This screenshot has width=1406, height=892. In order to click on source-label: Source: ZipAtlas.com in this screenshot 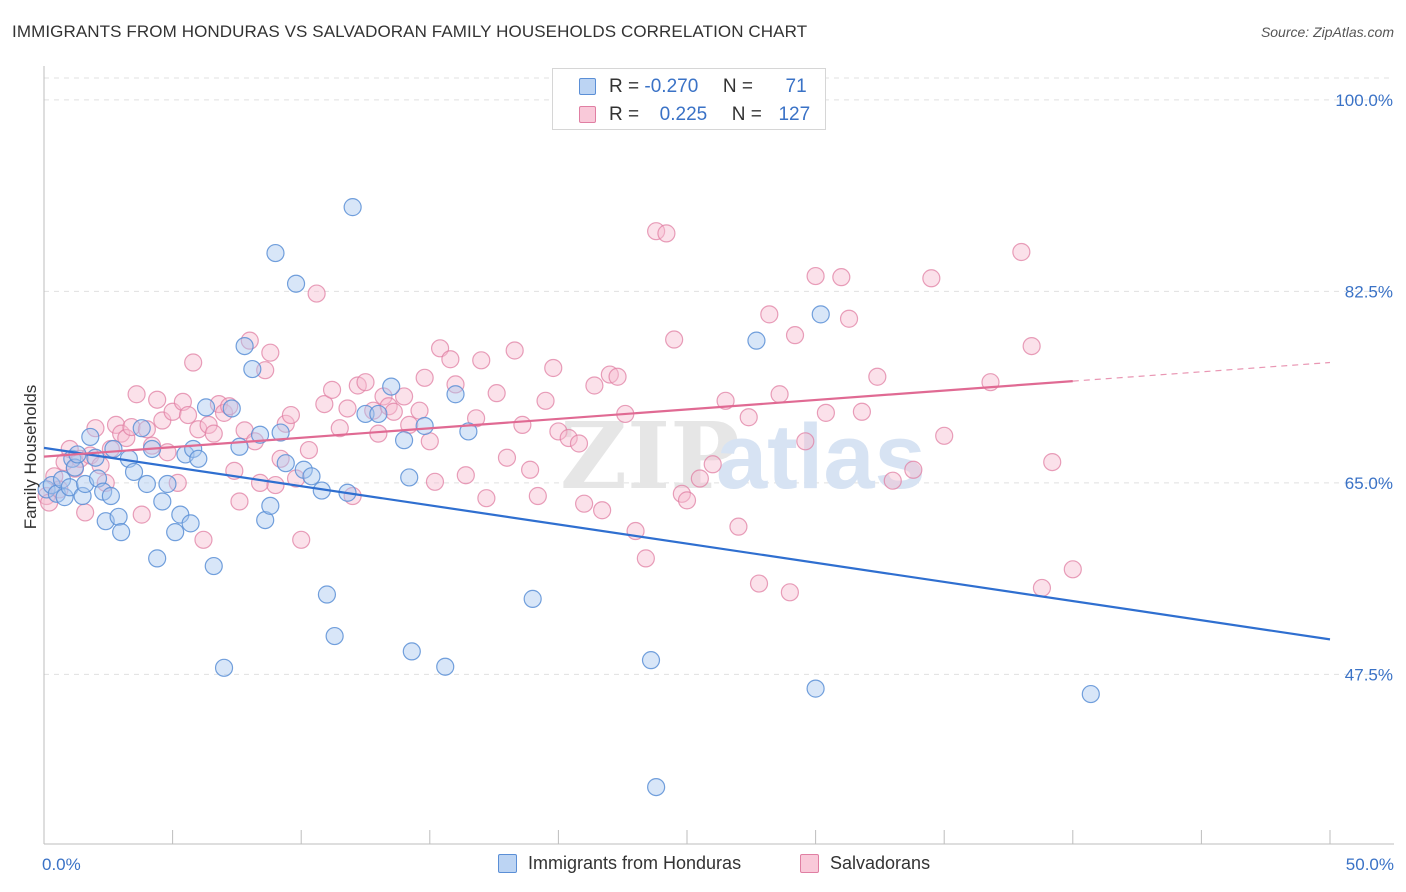, I will do `click(1327, 32)`.